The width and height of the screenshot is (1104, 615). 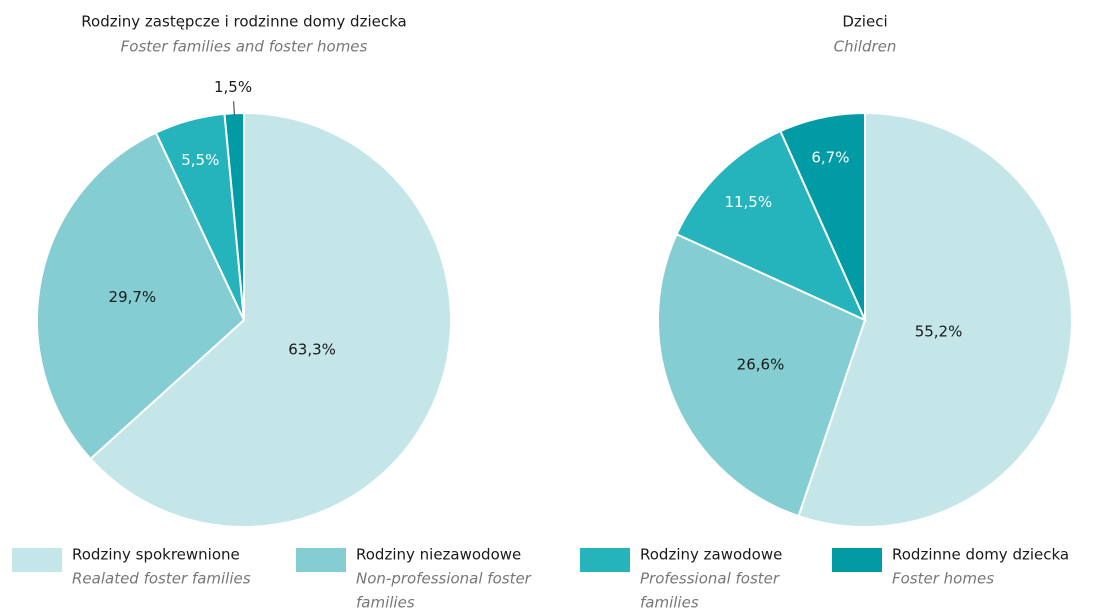 I want to click on data-label: 5,5%, so click(x=200, y=160).